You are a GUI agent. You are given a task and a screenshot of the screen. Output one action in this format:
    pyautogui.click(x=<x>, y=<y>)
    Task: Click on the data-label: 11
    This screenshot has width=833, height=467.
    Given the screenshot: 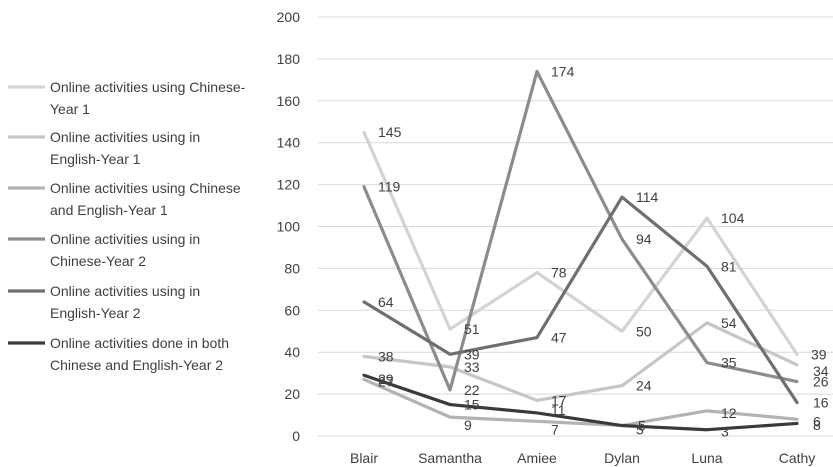 What is the action you would take?
    pyautogui.click(x=558, y=410)
    